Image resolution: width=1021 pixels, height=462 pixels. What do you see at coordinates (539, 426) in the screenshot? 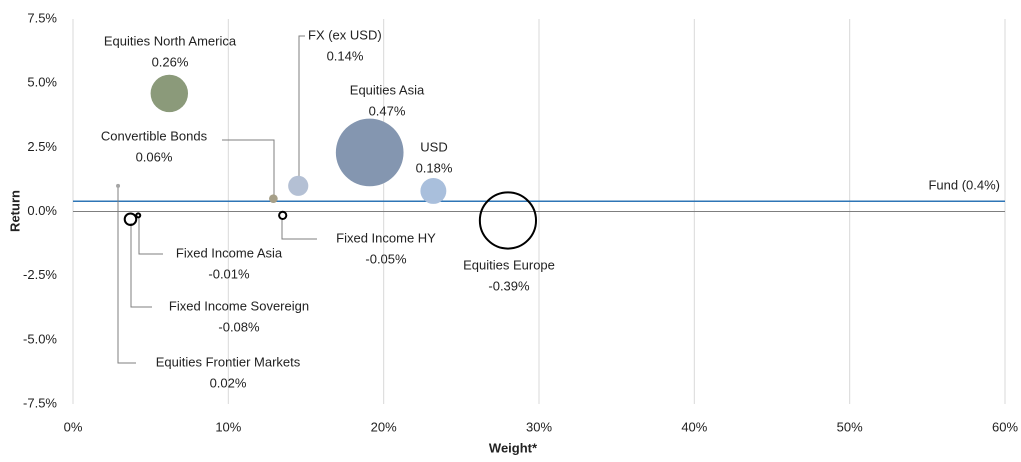
I see `x-tick-label: 30%` at bounding box center [539, 426].